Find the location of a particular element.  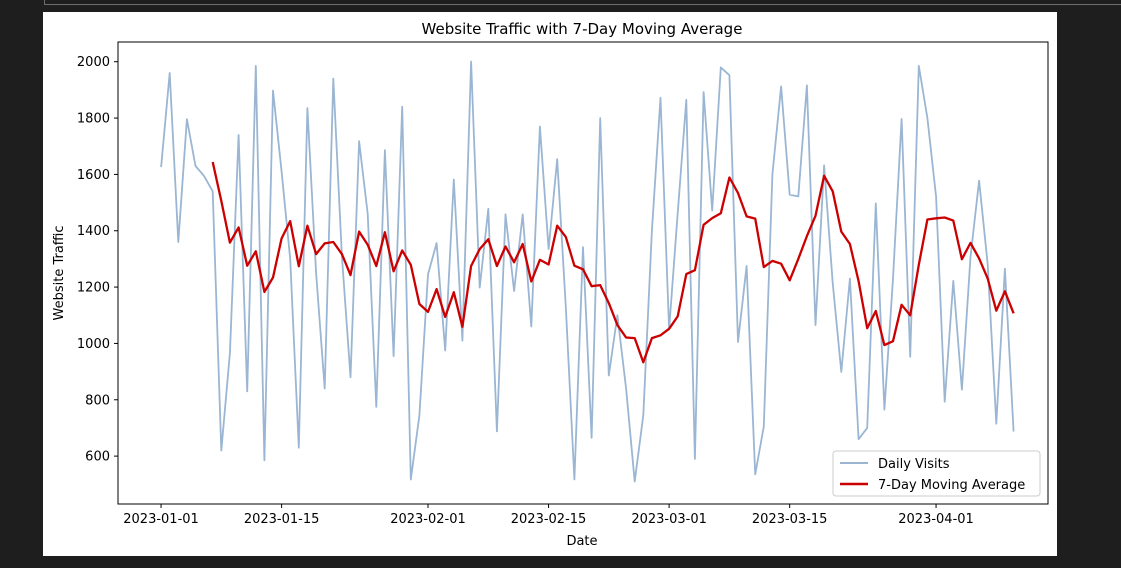

y-tick-label: 1600 is located at coordinates (93, 175).